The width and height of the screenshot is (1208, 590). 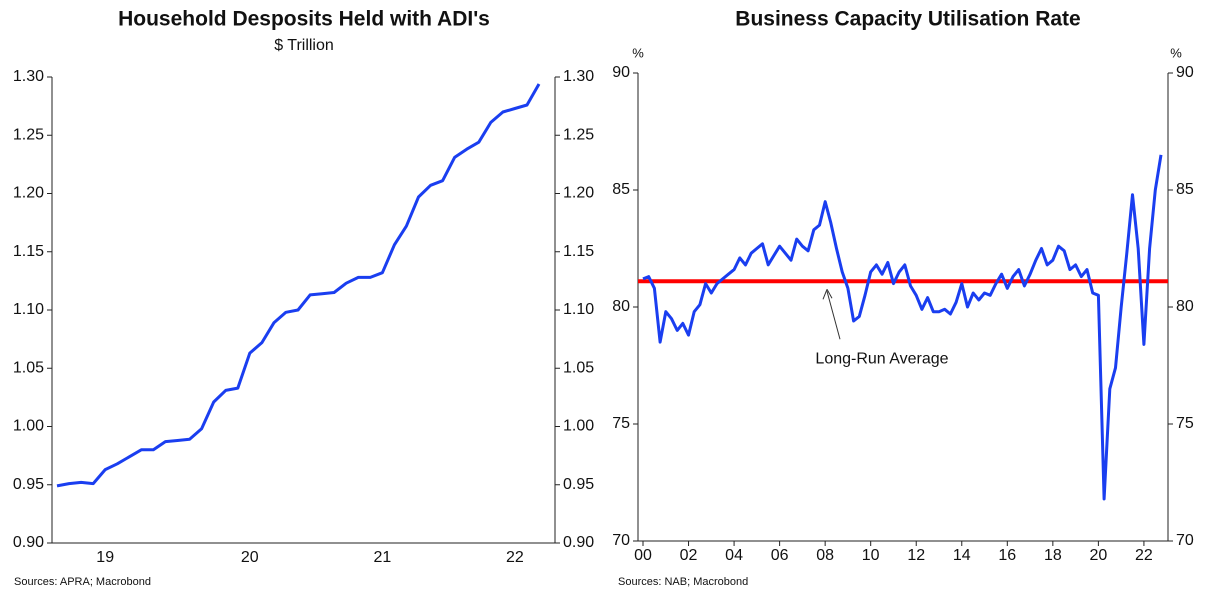 I want to click on chart-title: Household Desposits Held with ADI's, so click(x=304, y=19).